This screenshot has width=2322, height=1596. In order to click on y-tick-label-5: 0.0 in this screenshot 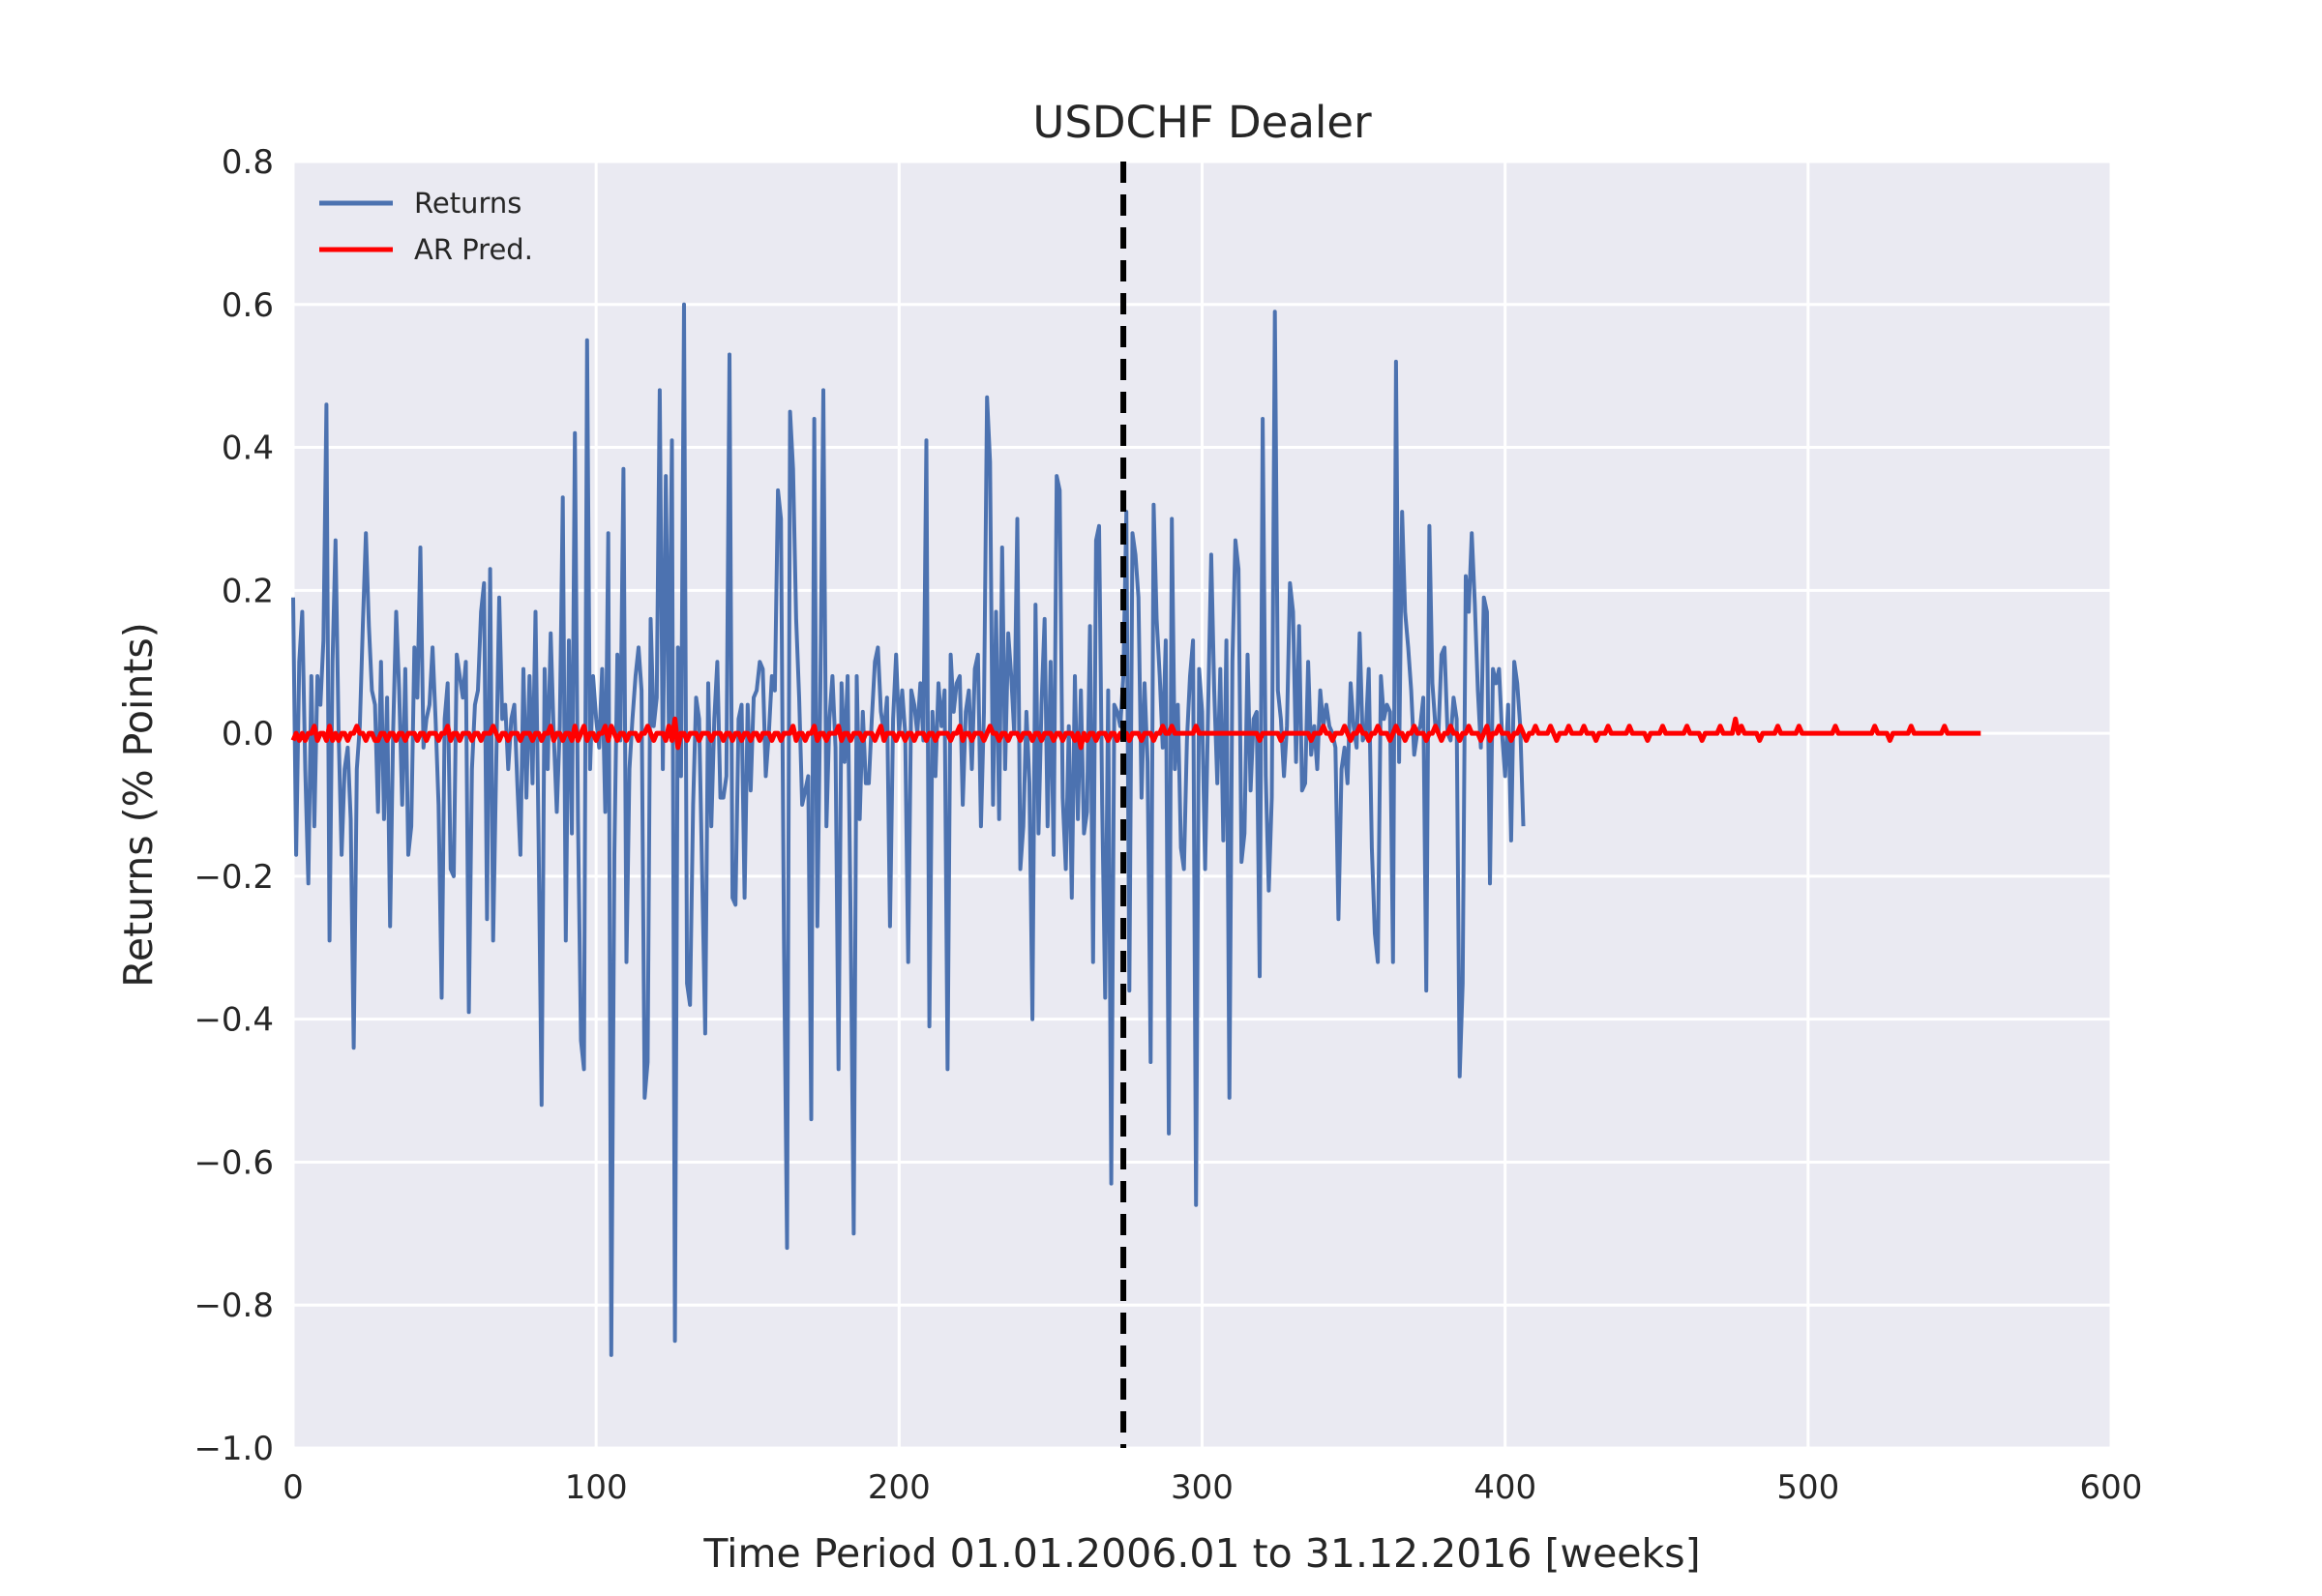, I will do `click(248, 734)`.